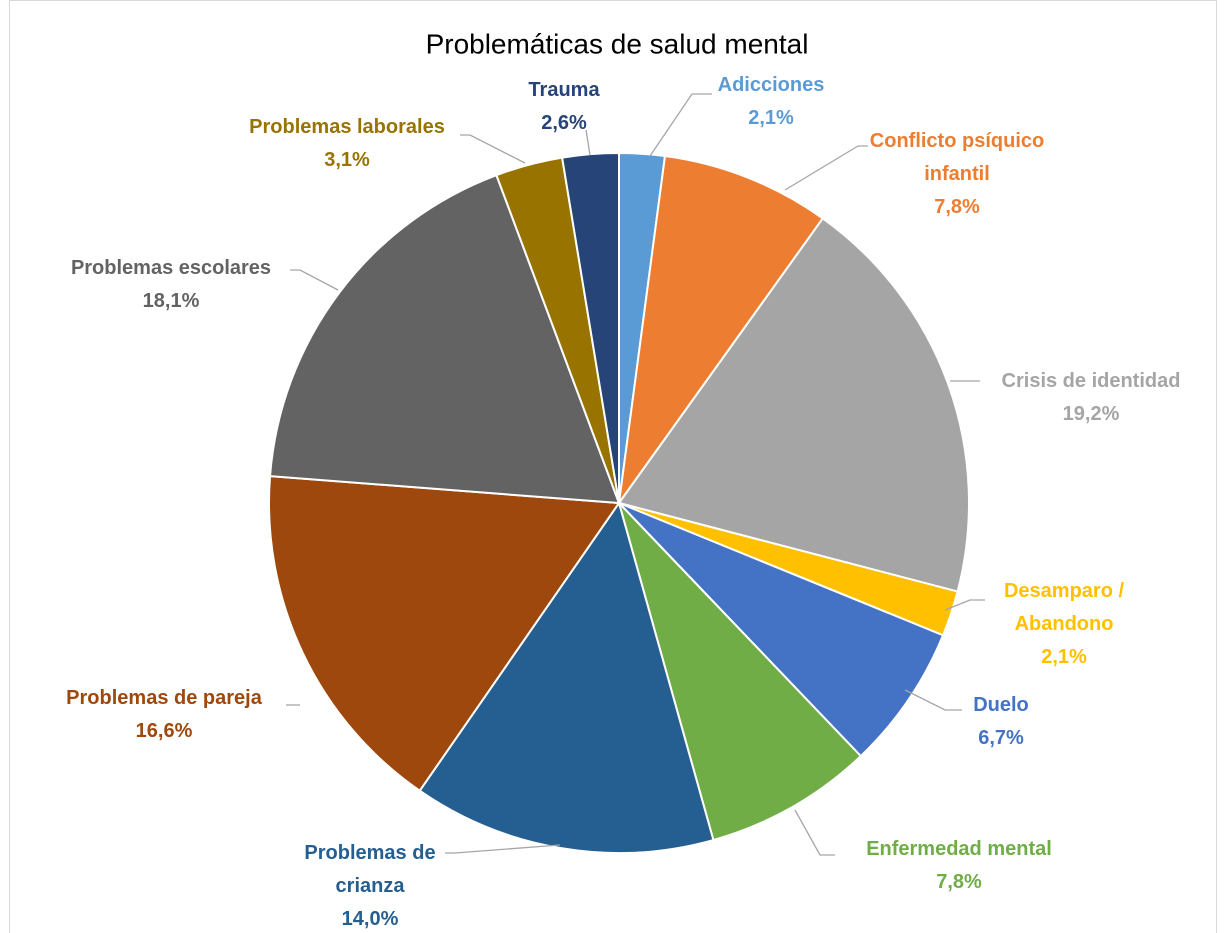 Image resolution: width=1232 pixels, height=933 pixels. Describe the element at coordinates (771, 102) in the screenshot. I see `data-label: Adicciones 2,1%` at that location.